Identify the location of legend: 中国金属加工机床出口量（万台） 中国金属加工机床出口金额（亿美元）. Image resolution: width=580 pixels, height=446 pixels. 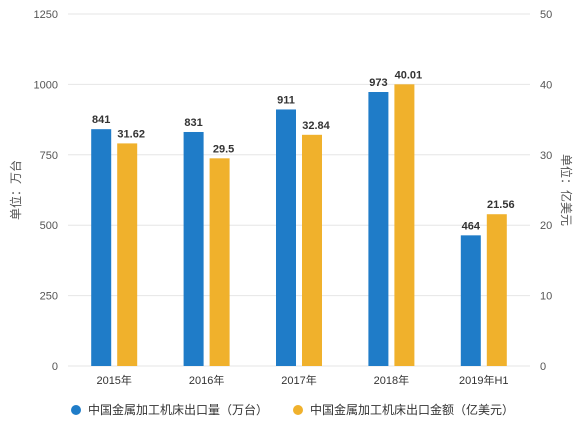
(292, 409).